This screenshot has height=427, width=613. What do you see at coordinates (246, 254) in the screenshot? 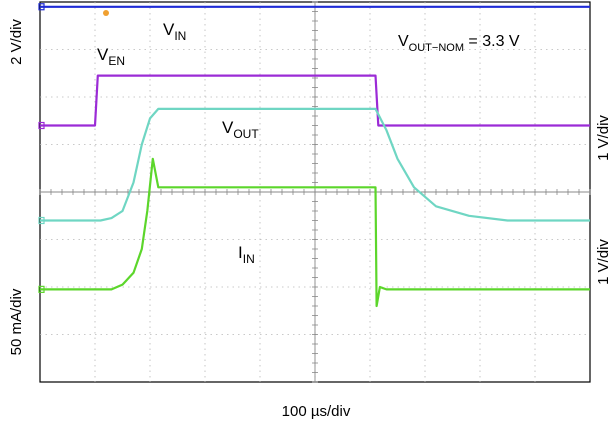
I see `label-iin: IIN` at bounding box center [246, 254].